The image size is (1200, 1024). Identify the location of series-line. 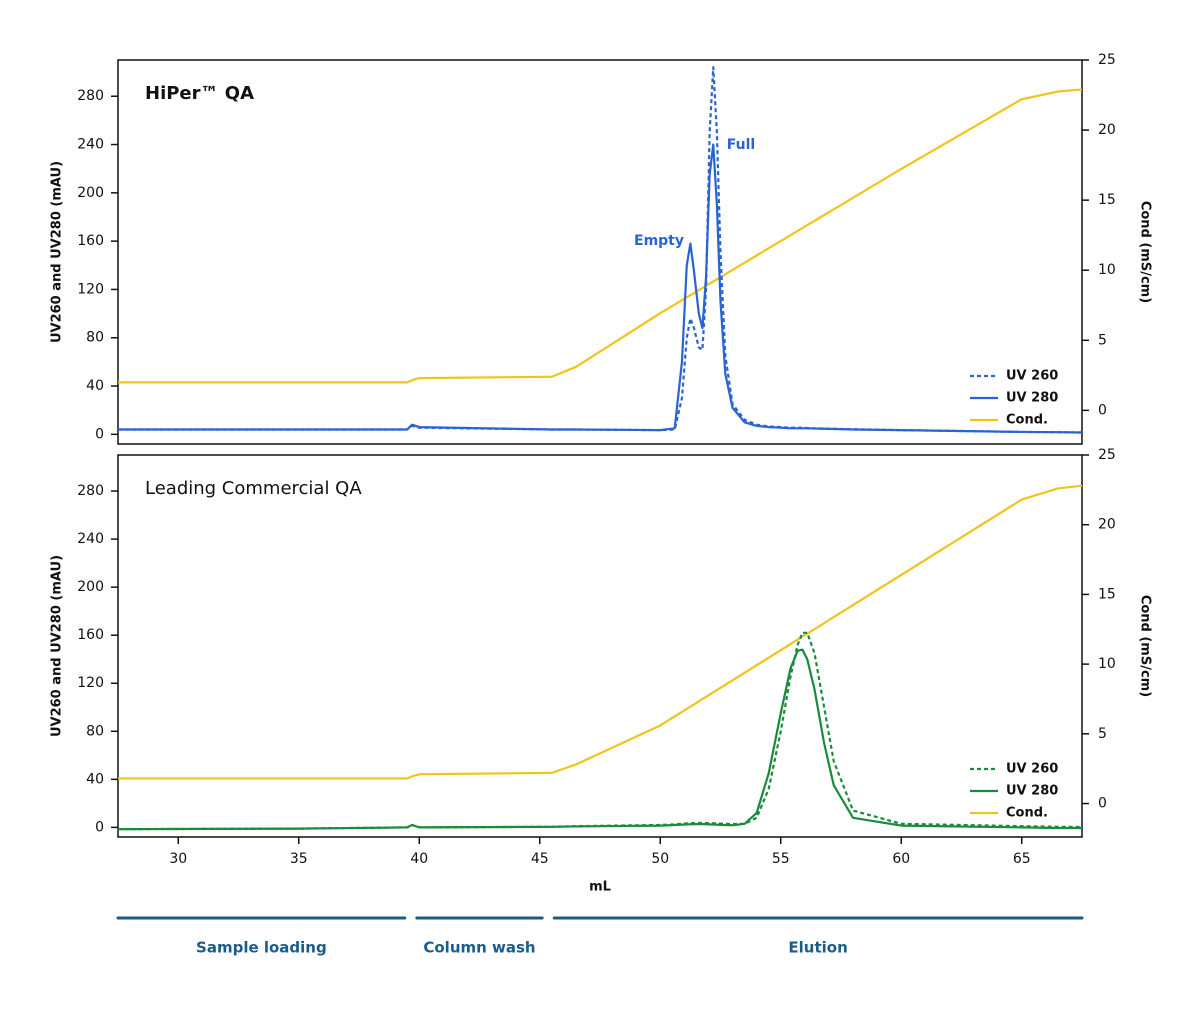
(599, 739).